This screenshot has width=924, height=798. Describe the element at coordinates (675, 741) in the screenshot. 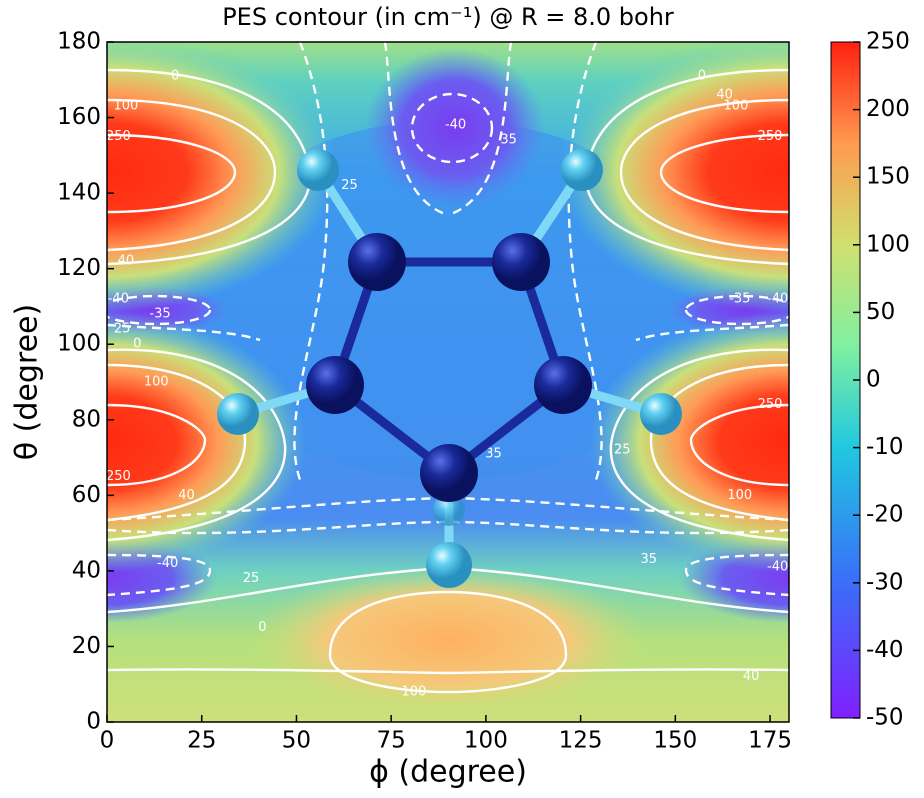

I see `x-tick-label: 150` at that location.